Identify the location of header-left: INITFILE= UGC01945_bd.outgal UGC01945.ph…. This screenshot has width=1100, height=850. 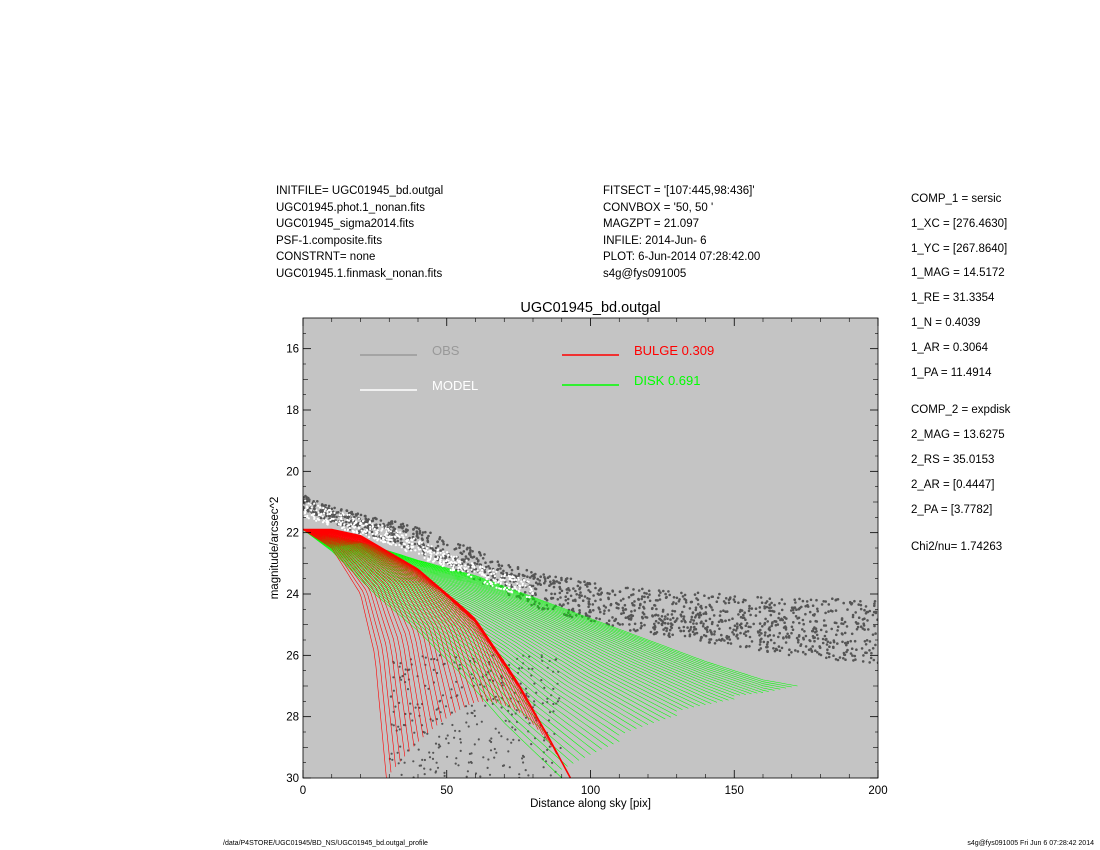
(359, 232).